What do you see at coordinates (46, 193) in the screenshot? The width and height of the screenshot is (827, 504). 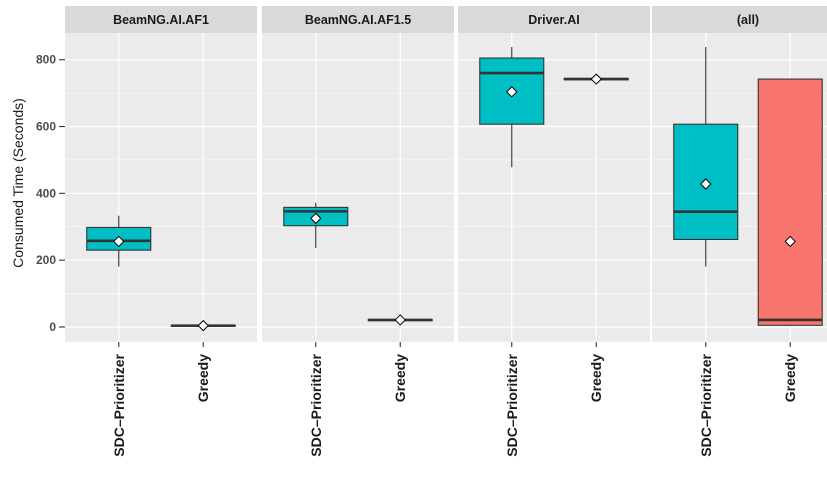 I see `y-tick-label: 400` at bounding box center [46, 193].